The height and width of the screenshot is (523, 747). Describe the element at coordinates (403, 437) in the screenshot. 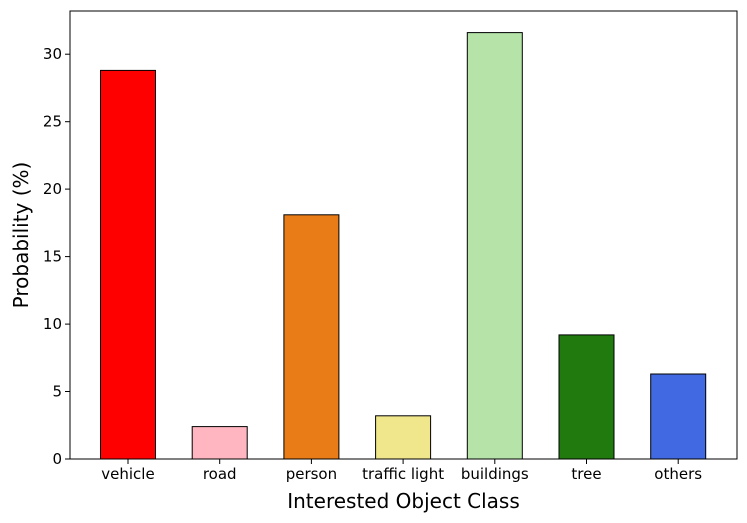

I see `bar-traffic-light` at that location.